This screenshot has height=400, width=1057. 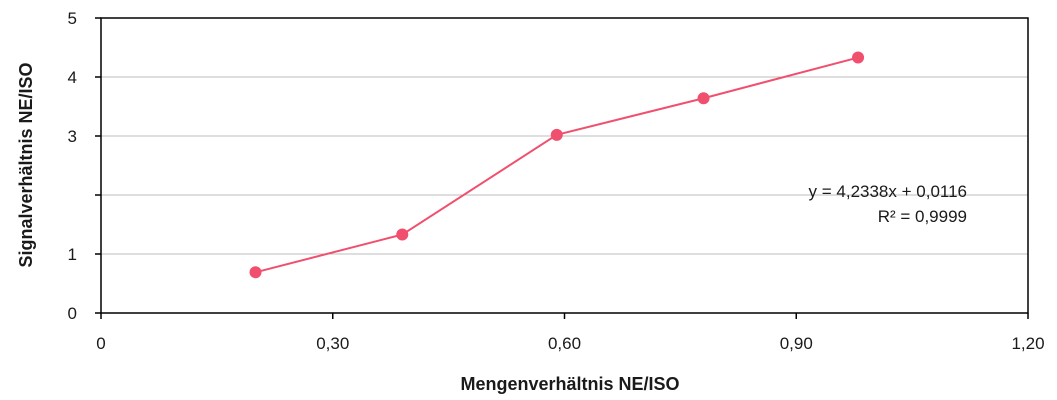 I want to click on x-axis: 0 0,30 0,60 0,90 1,20, so click(x=570, y=333).